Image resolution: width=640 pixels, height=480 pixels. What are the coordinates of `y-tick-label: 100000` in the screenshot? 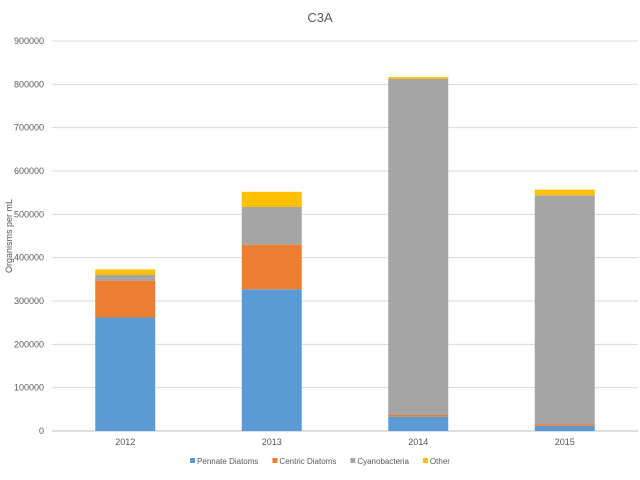 It's located at (29, 388).